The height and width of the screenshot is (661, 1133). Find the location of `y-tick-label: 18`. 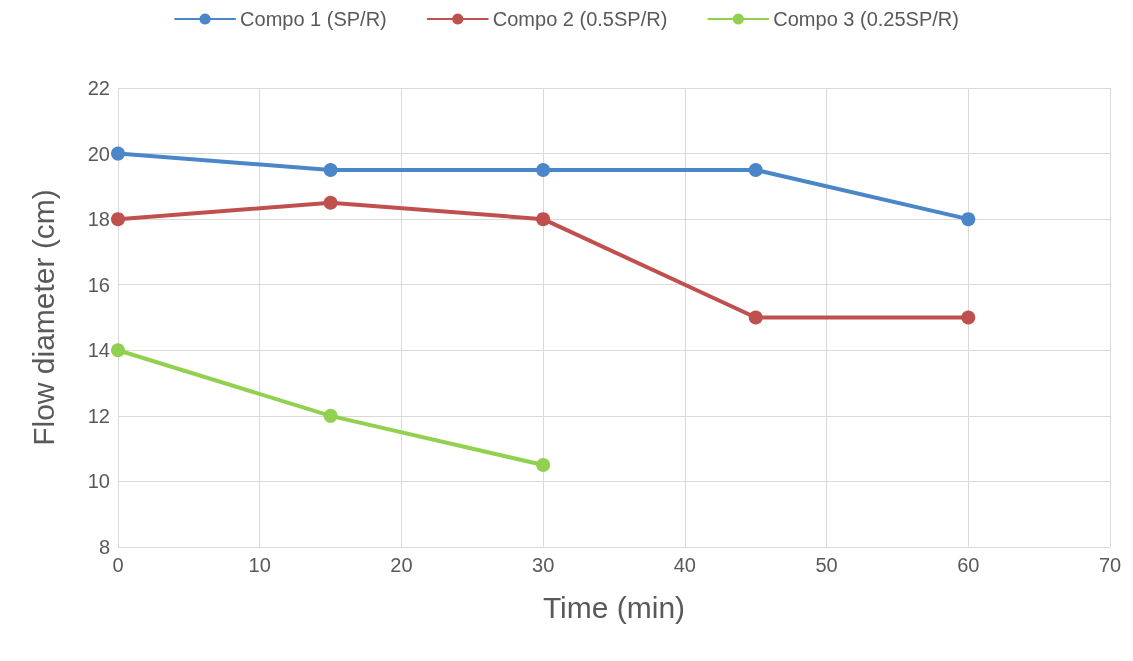

y-tick-label: 18 is located at coordinates (98, 219).